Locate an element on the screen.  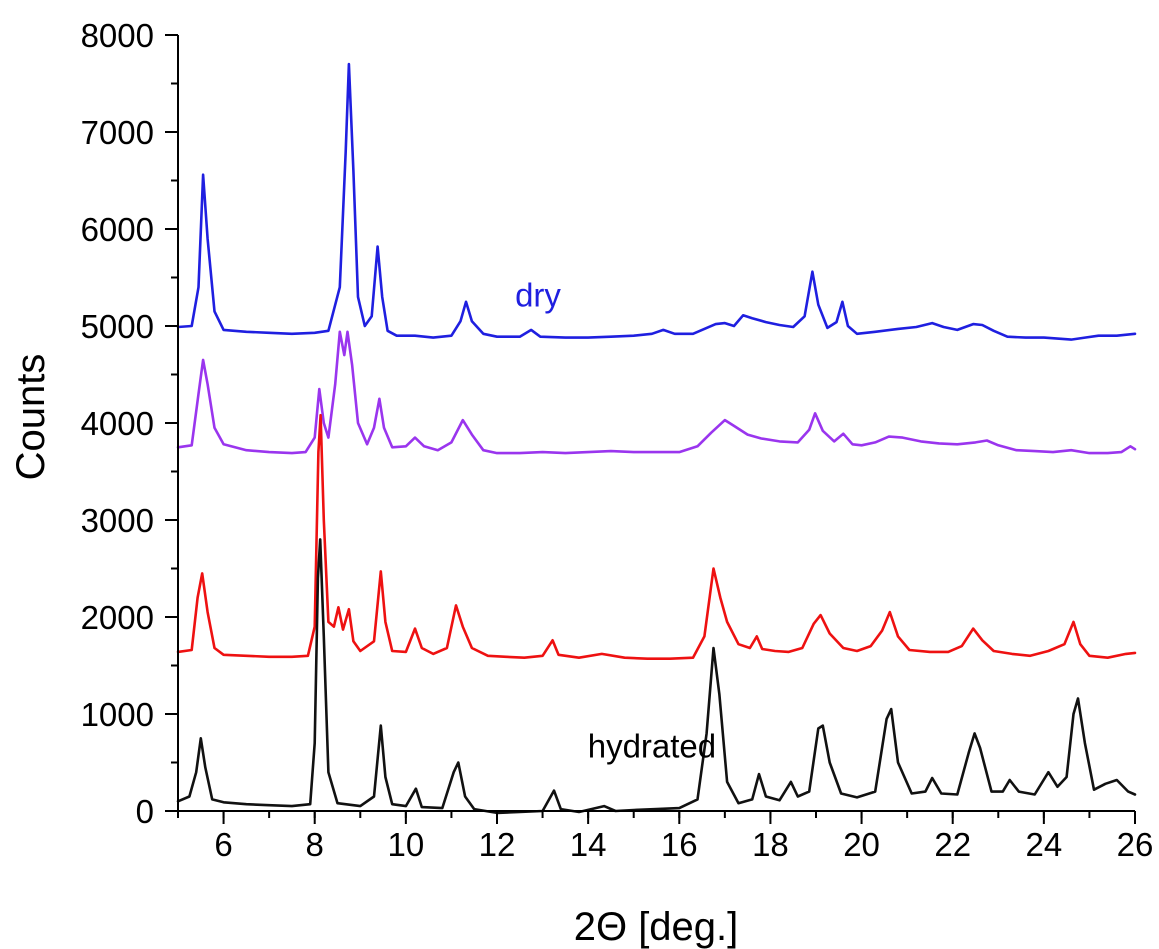
y-tick-label: 1000 is located at coordinates (117, 714).